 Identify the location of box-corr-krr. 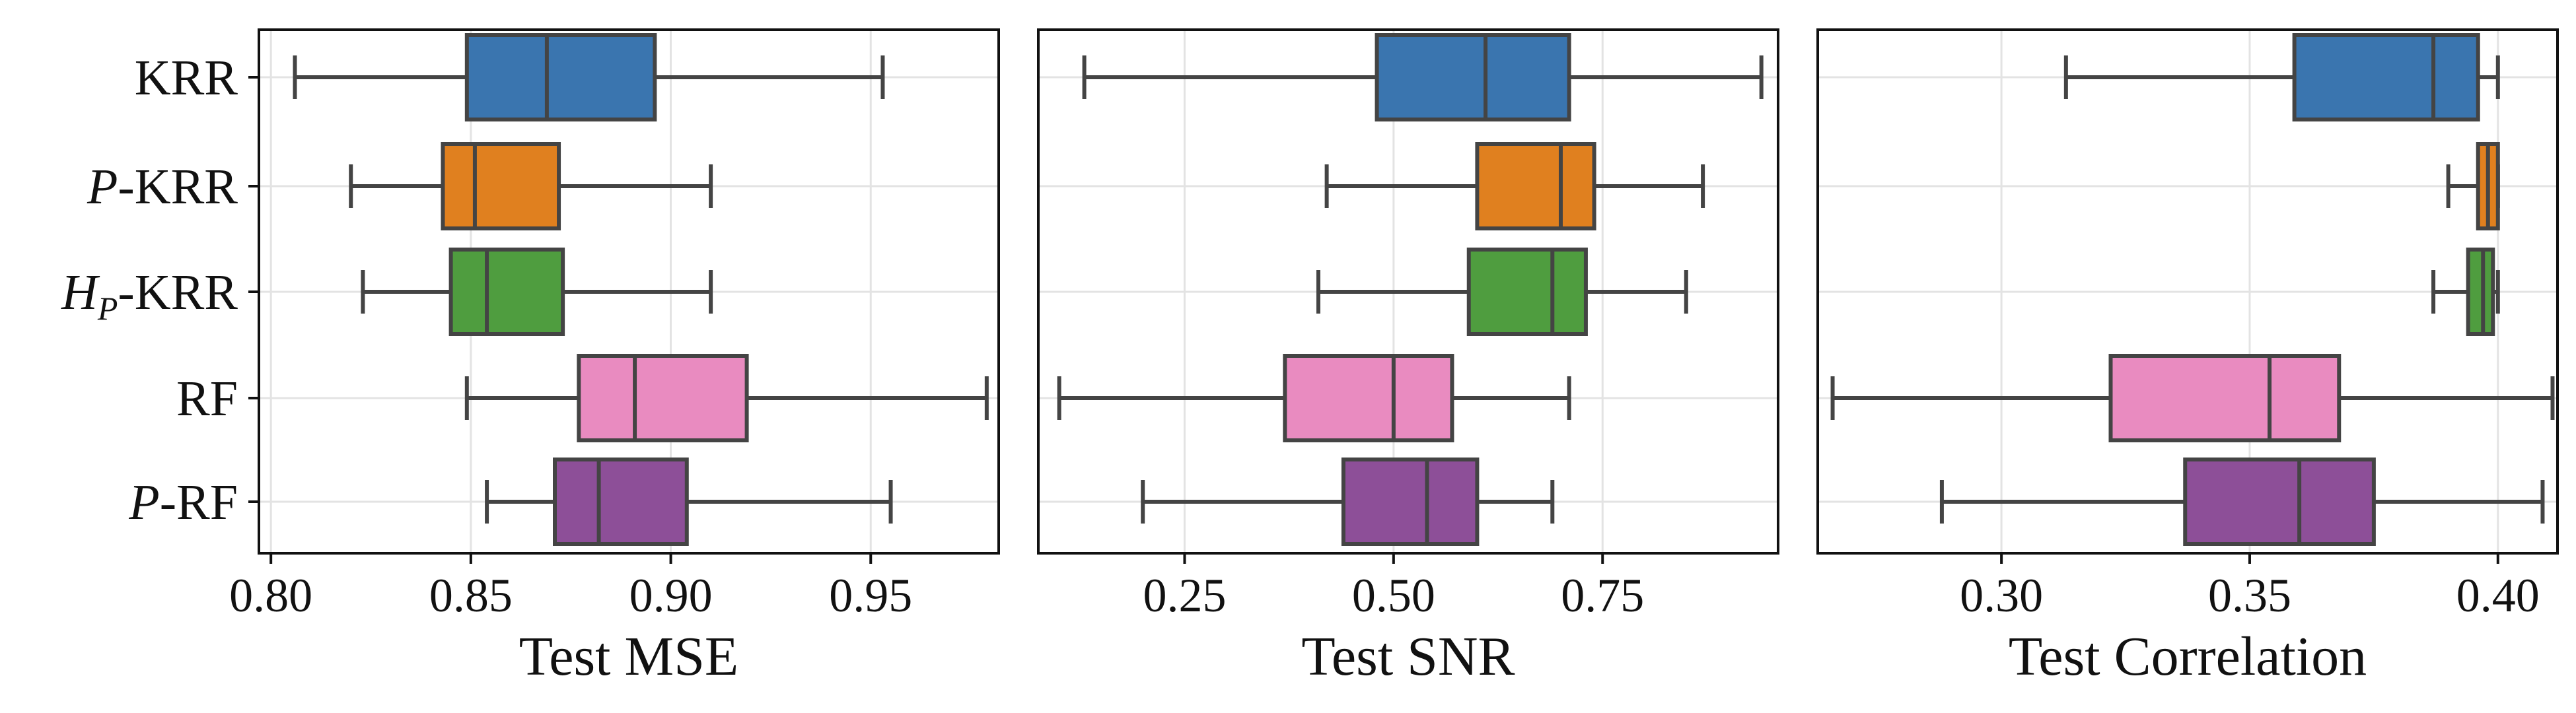
(2281, 77).